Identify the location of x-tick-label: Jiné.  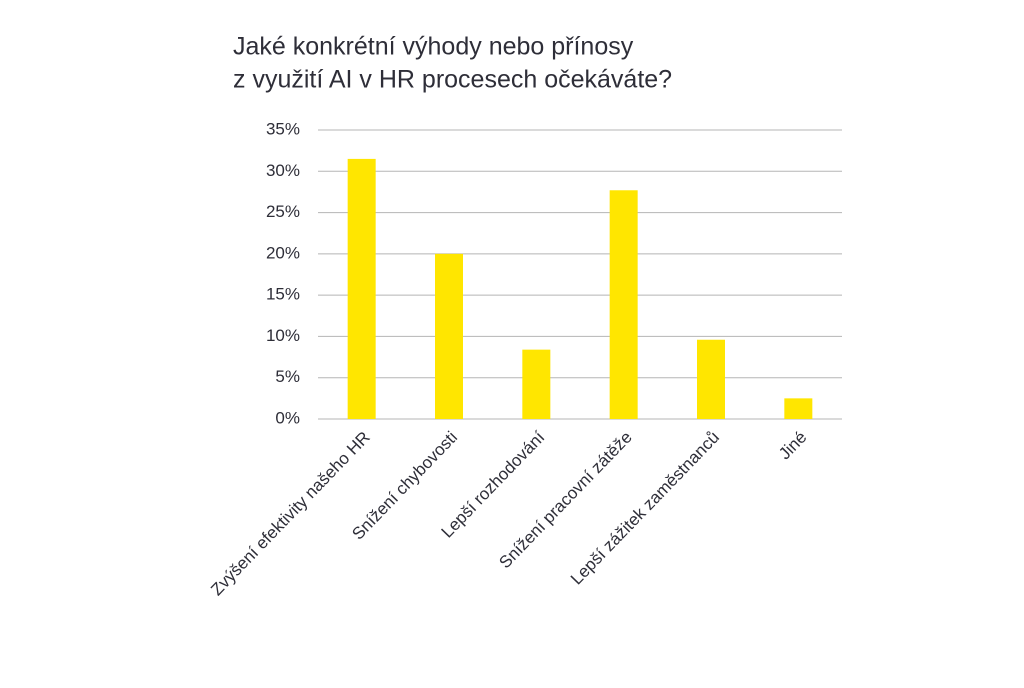
(792, 446).